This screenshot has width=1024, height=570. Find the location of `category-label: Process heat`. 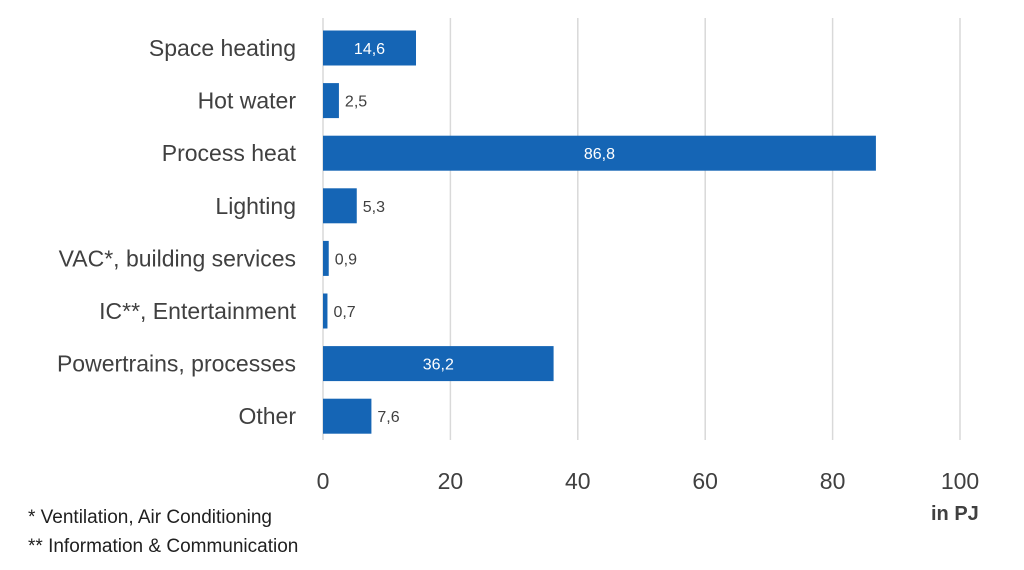

category-label: Process heat is located at coordinates (229, 153).